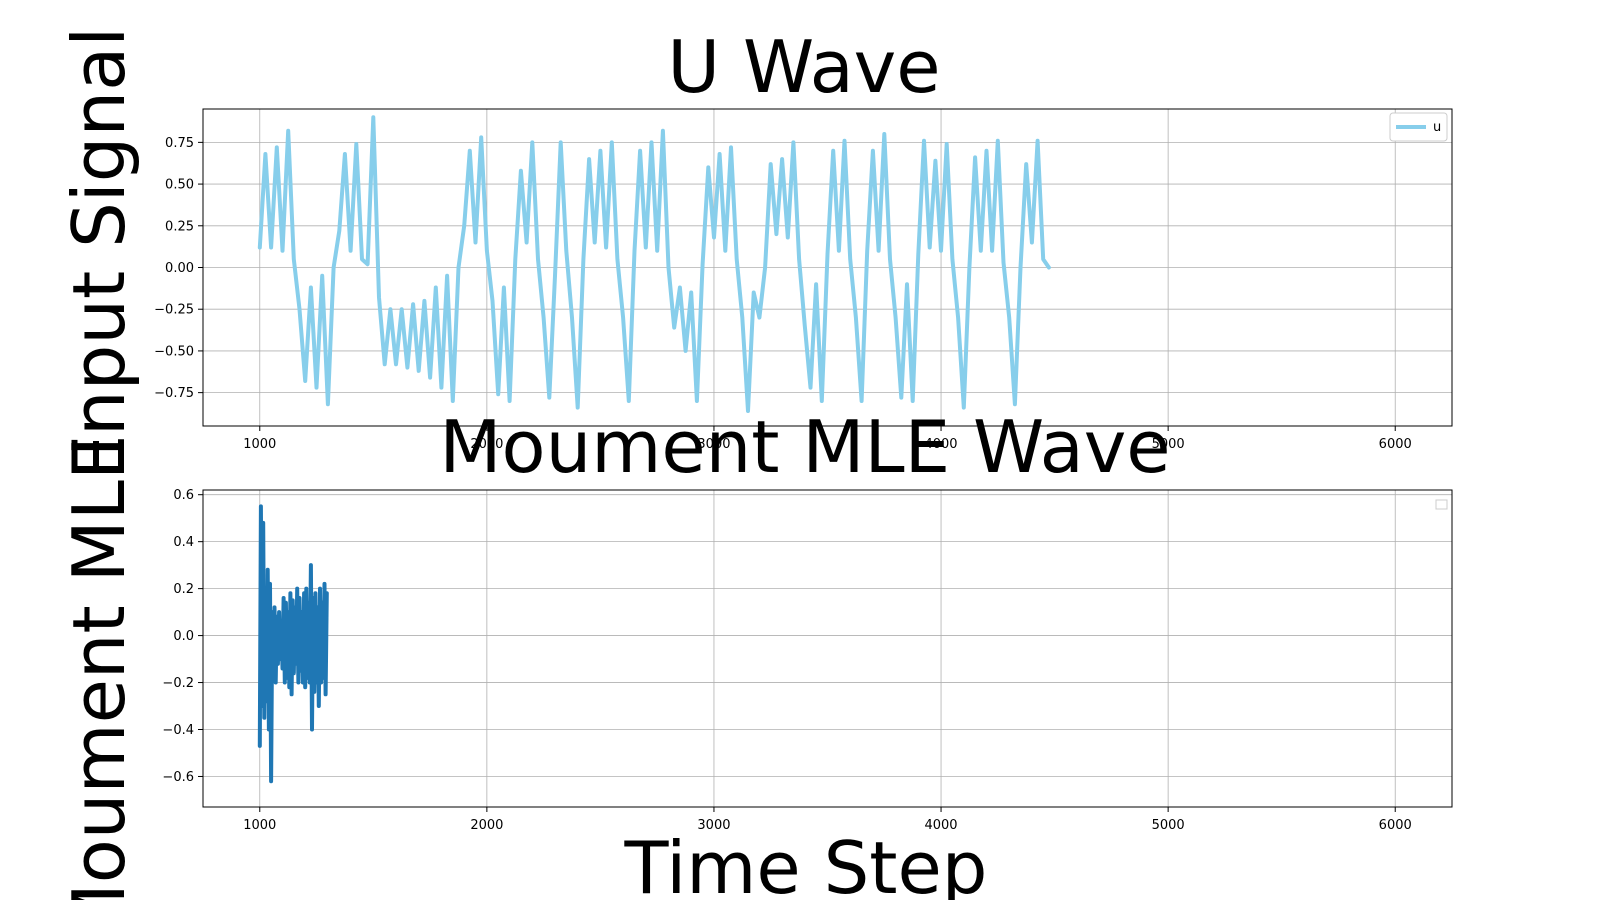 Image resolution: width=1600 pixels, height=900 pixels. I want to click on u-wave-x-tick-label: 4000, so click(940, 444).